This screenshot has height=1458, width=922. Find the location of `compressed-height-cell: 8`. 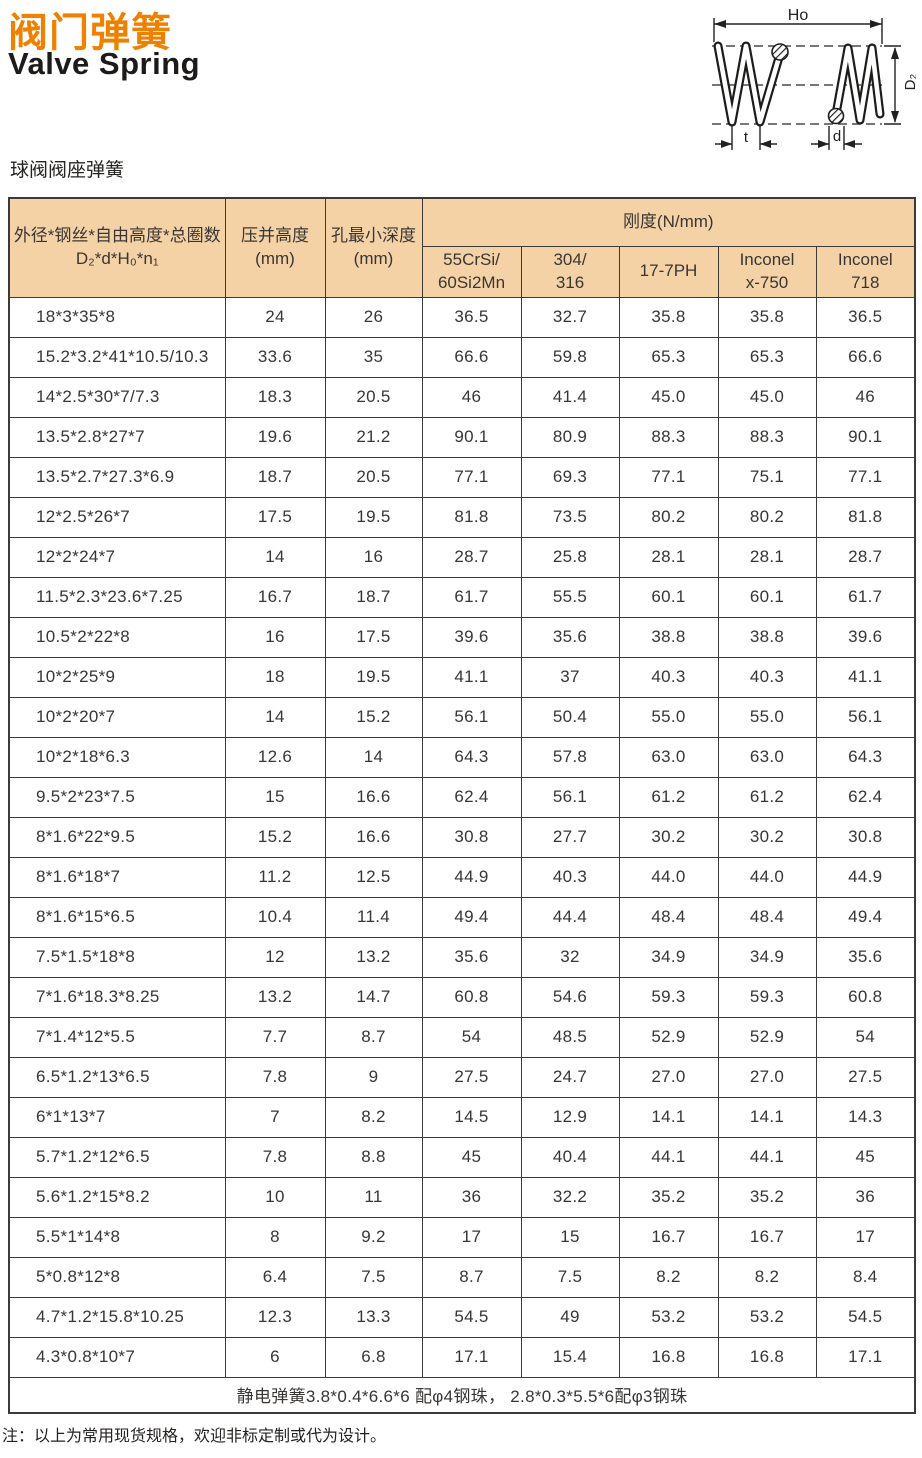

compressed-height-cell: 8 is located at coordinates (275, 1237).